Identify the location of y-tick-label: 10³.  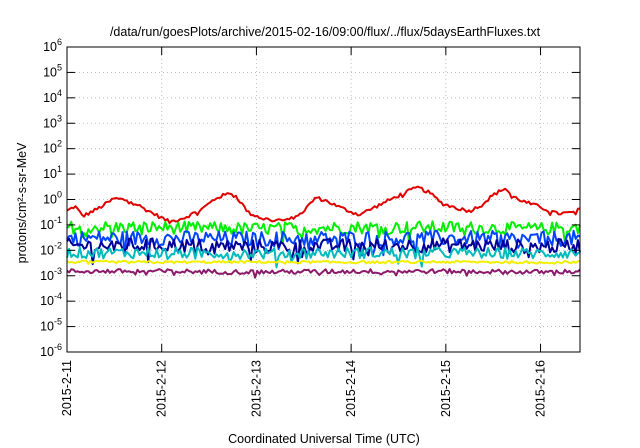
(52, 121).